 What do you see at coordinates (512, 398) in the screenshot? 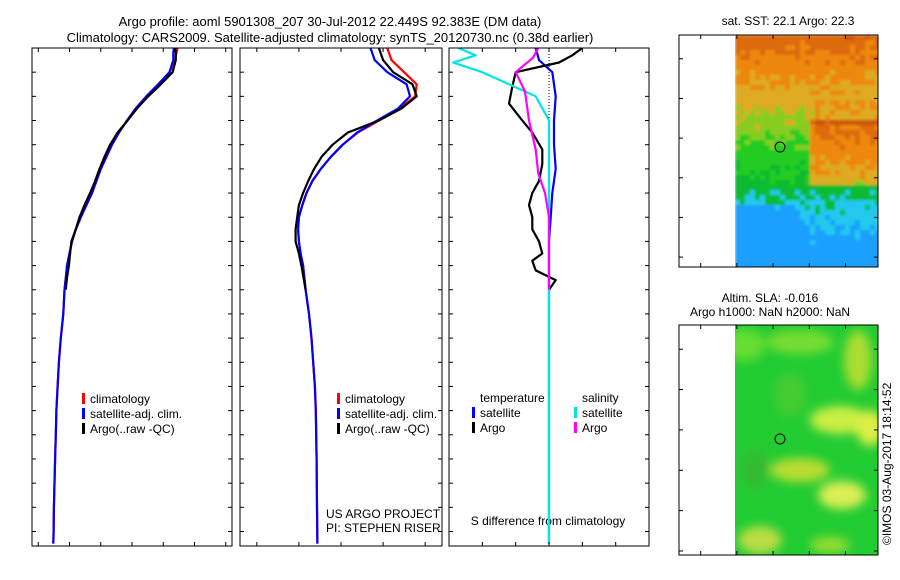
I see `legend-header-temperature: temperature` at bounding box center [512, 398].